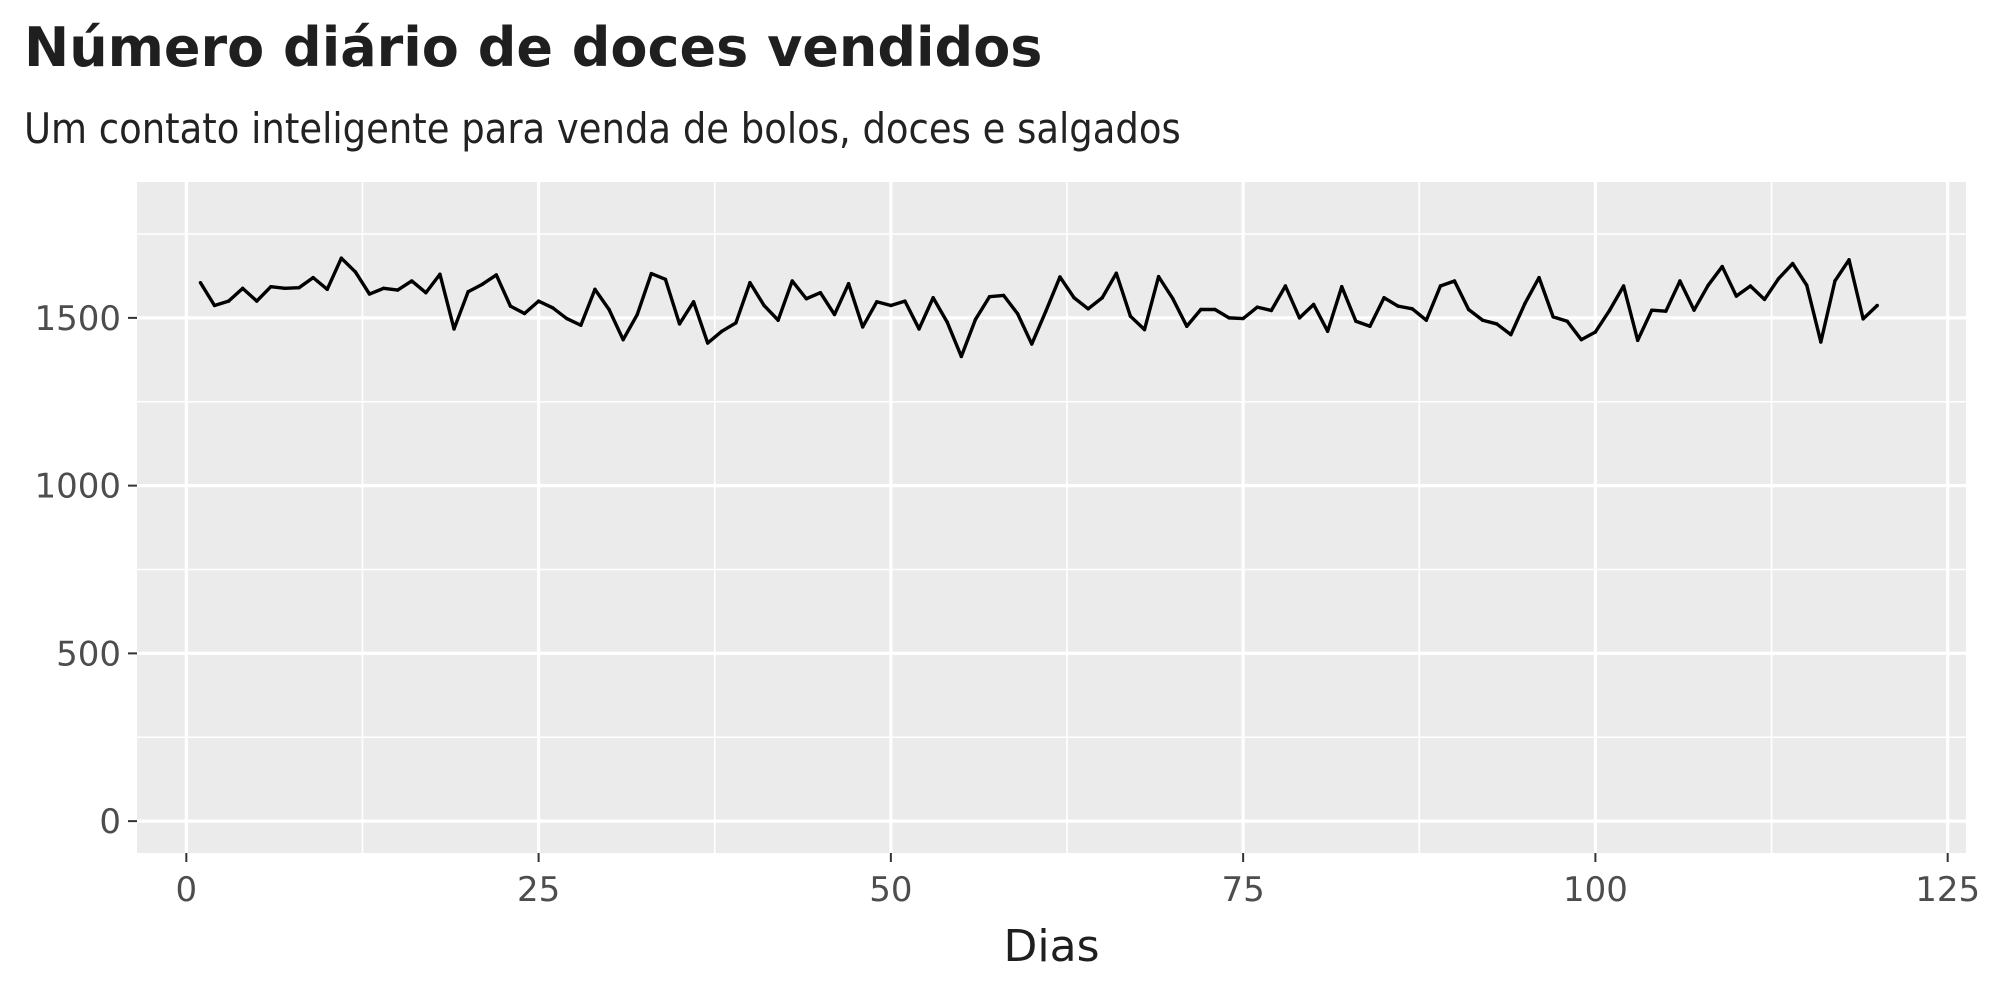 The height and width of the screenshot is (1000, 2000). Describe the element at coordinates (85, 570) in the screenshot. I see `y-axis: 0 500 1000 1500` at that location.